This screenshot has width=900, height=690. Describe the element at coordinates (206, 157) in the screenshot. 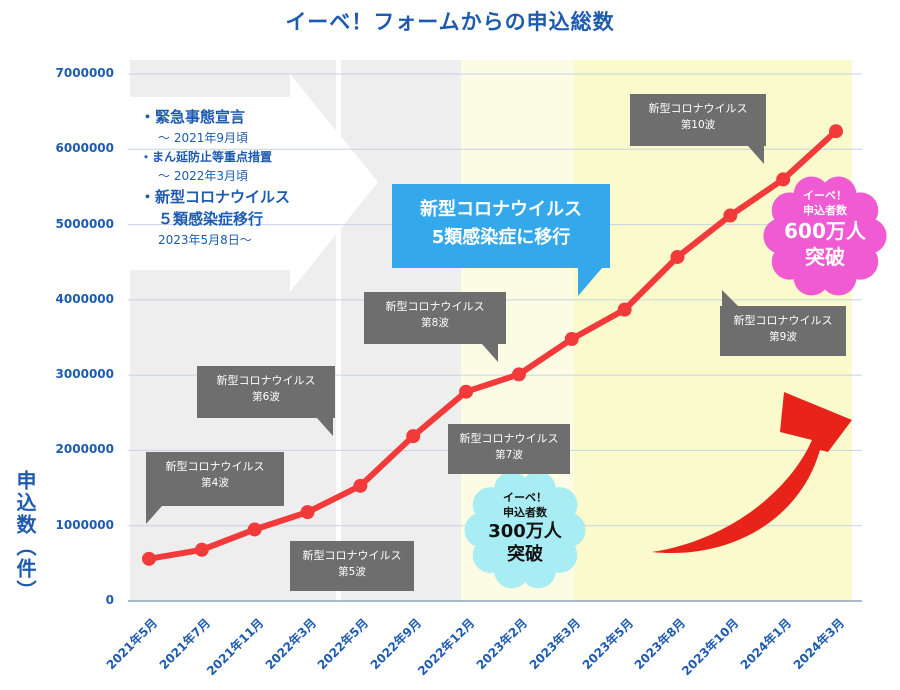

I see `note-manbou: ・まん延防止等重点措置` at that location.